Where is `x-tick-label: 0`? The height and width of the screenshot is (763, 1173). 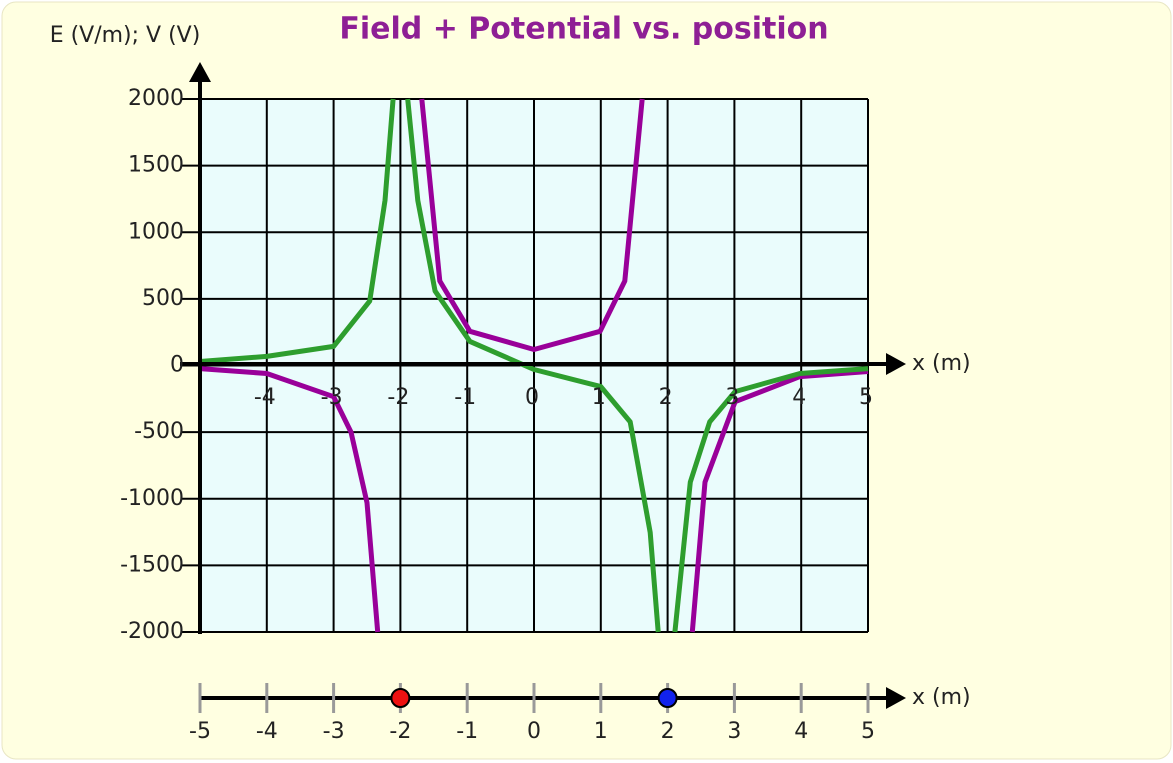
x-tick-label: 0 is located at coordinates (532, 397).